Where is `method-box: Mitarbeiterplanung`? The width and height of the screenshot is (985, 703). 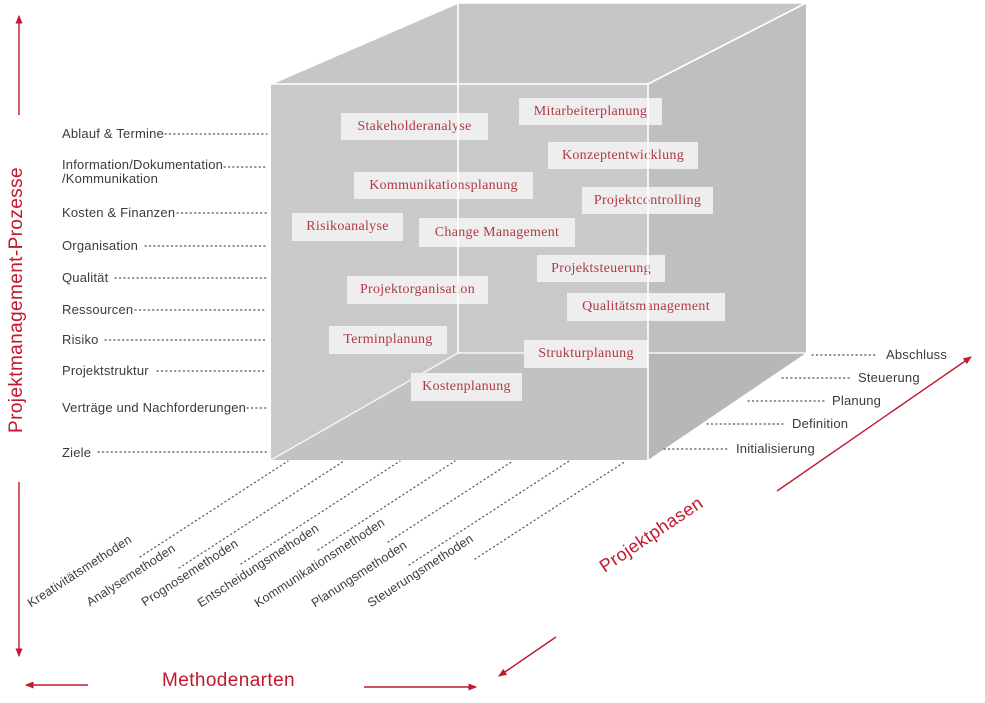 method-box: Mitarbeiterplanung is located at coordinates (590, 111).